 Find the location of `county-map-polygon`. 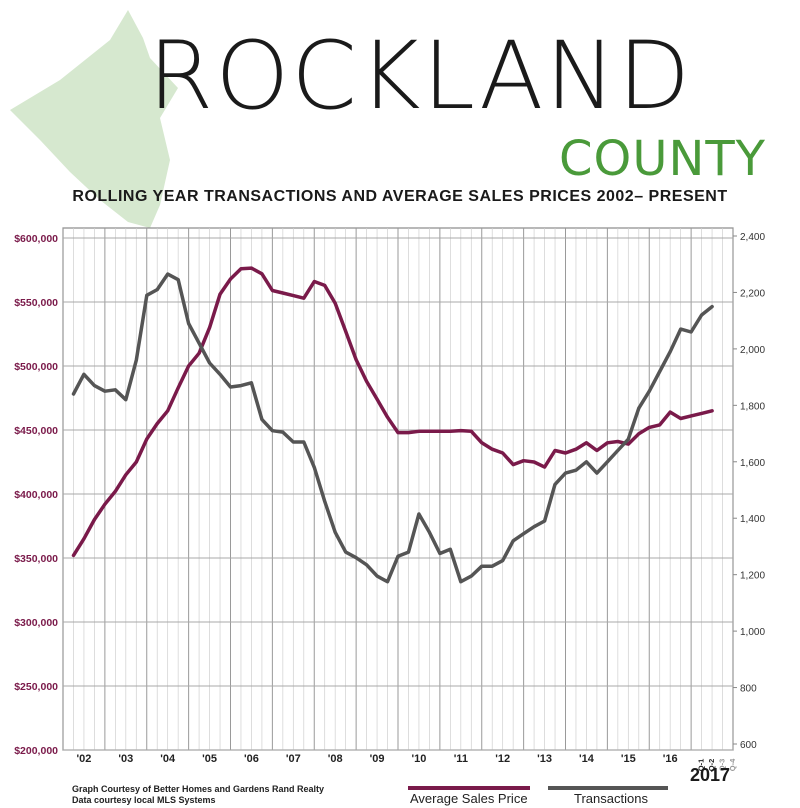

county-map-polygon is located at coordinates (94, 119).